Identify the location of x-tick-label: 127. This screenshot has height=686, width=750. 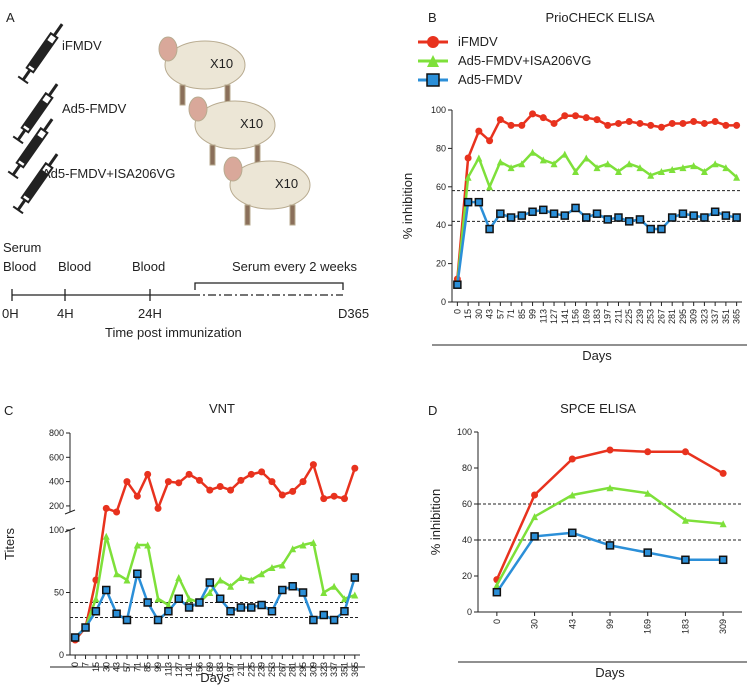
(554, 316).